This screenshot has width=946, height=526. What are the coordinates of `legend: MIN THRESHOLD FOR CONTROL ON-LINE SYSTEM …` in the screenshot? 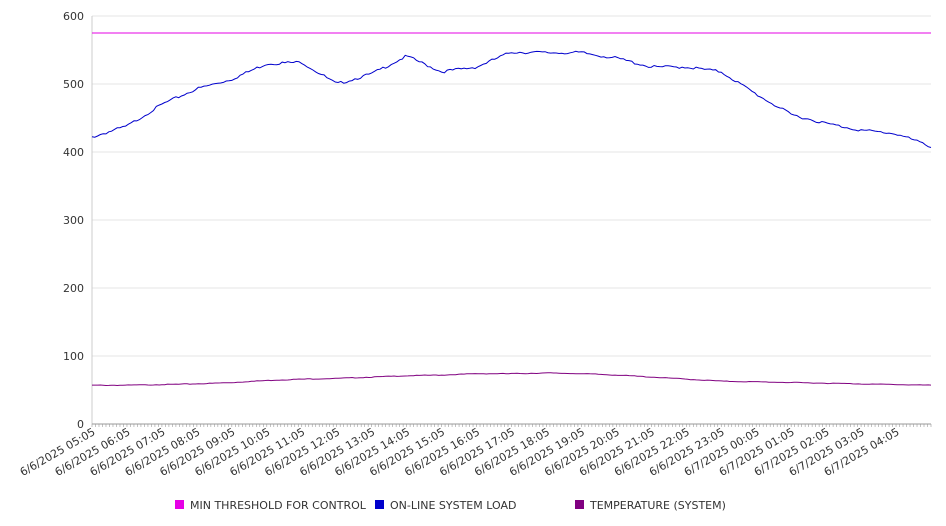 It's located at (450, 505).